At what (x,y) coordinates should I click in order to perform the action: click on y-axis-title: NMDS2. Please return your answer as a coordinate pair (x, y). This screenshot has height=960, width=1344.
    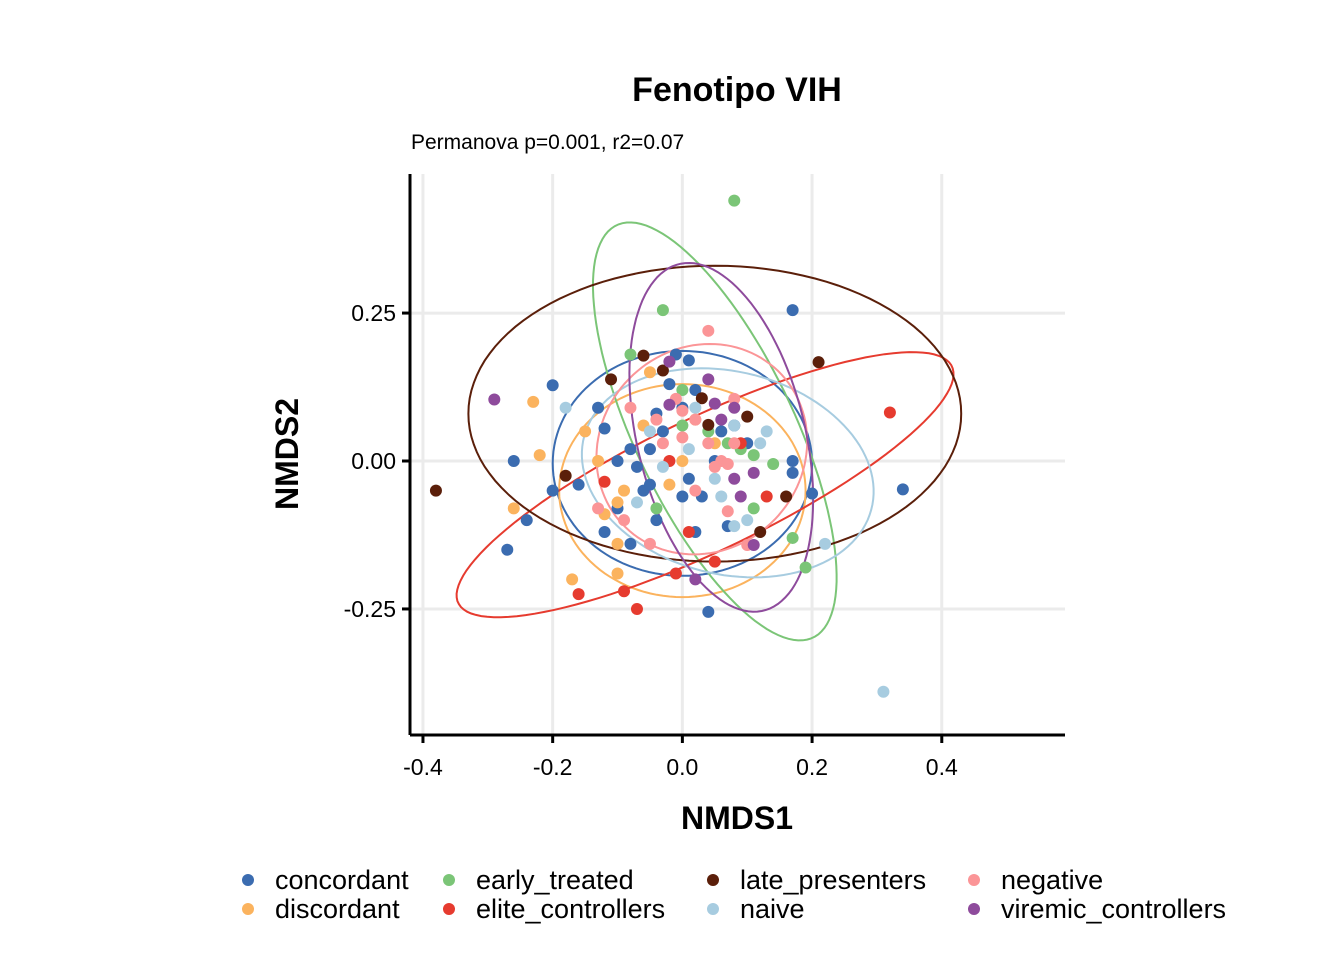
    Looking at the image, I should click on (287, 454).